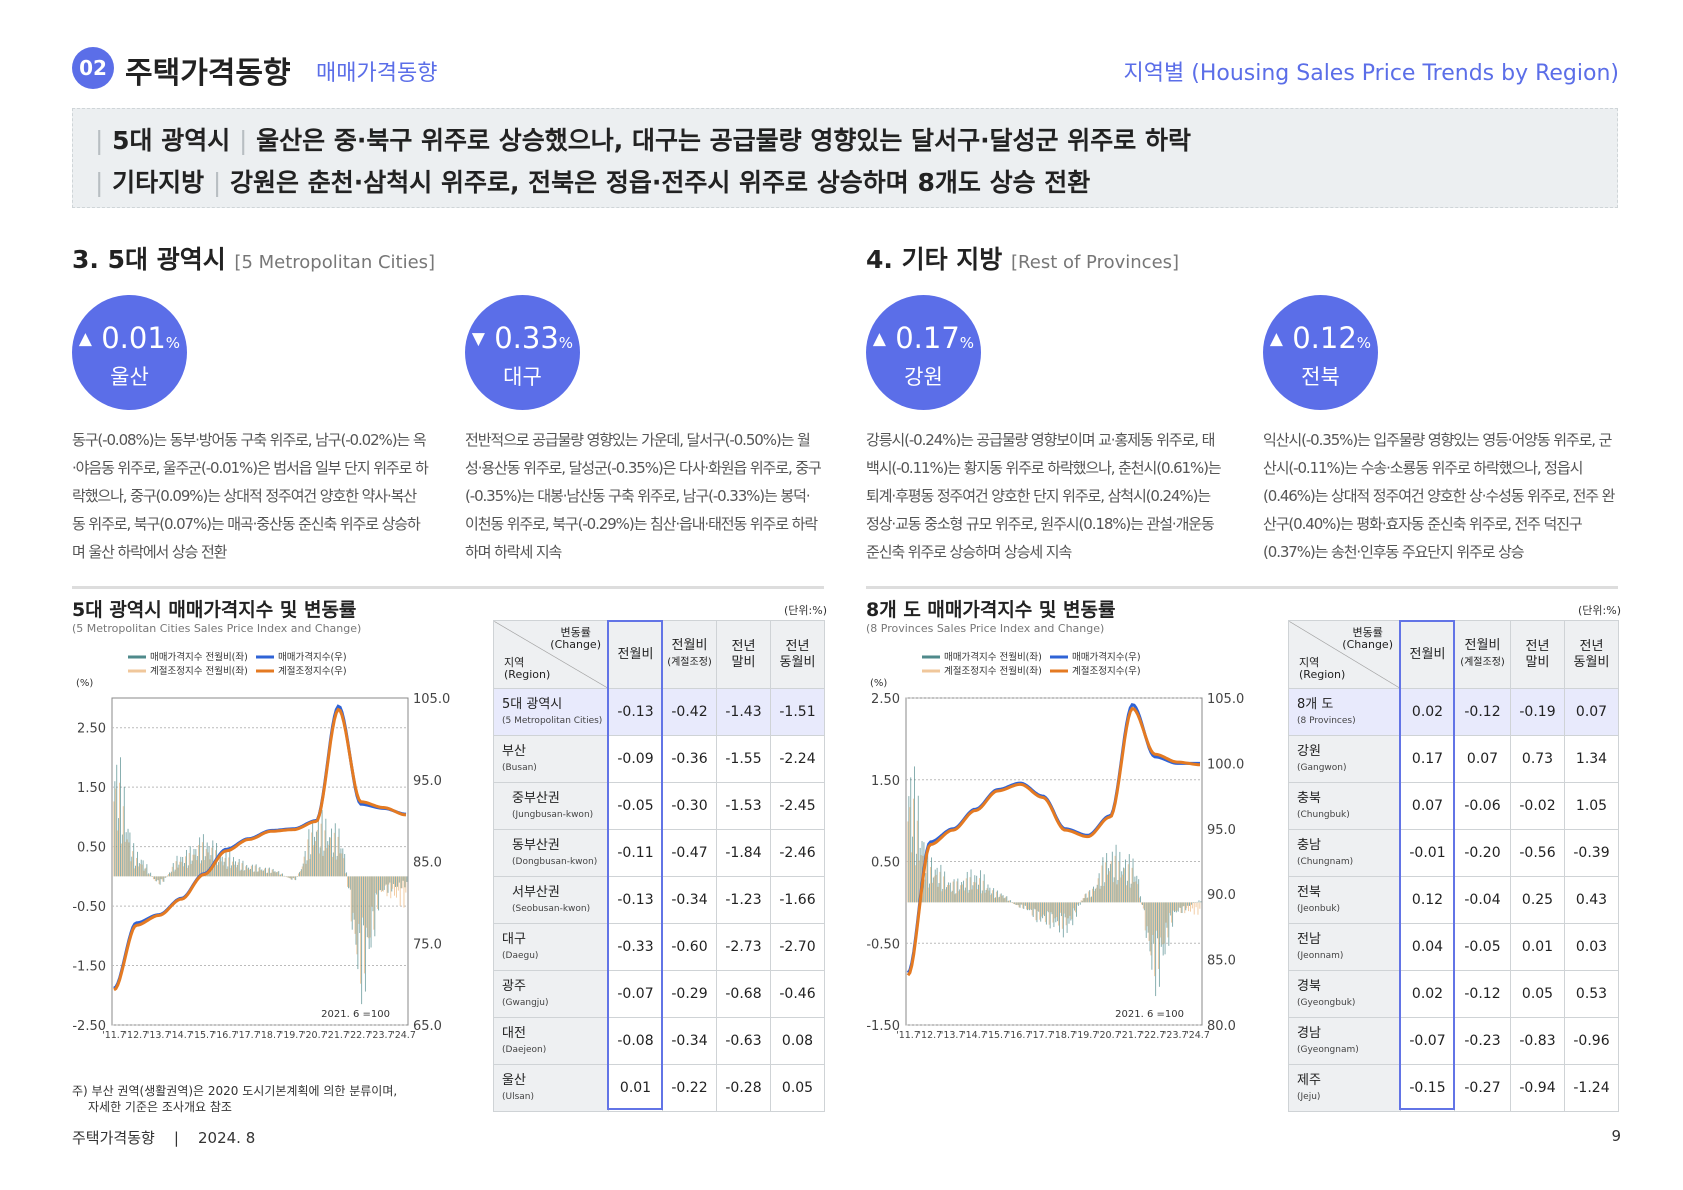 The height and width of the screenshot is (1190, 1683). Describe the element at coordinates (1344, 712) in the screenshot. I see `region-cell: 8개 도 (8 Provinces)` at that location.